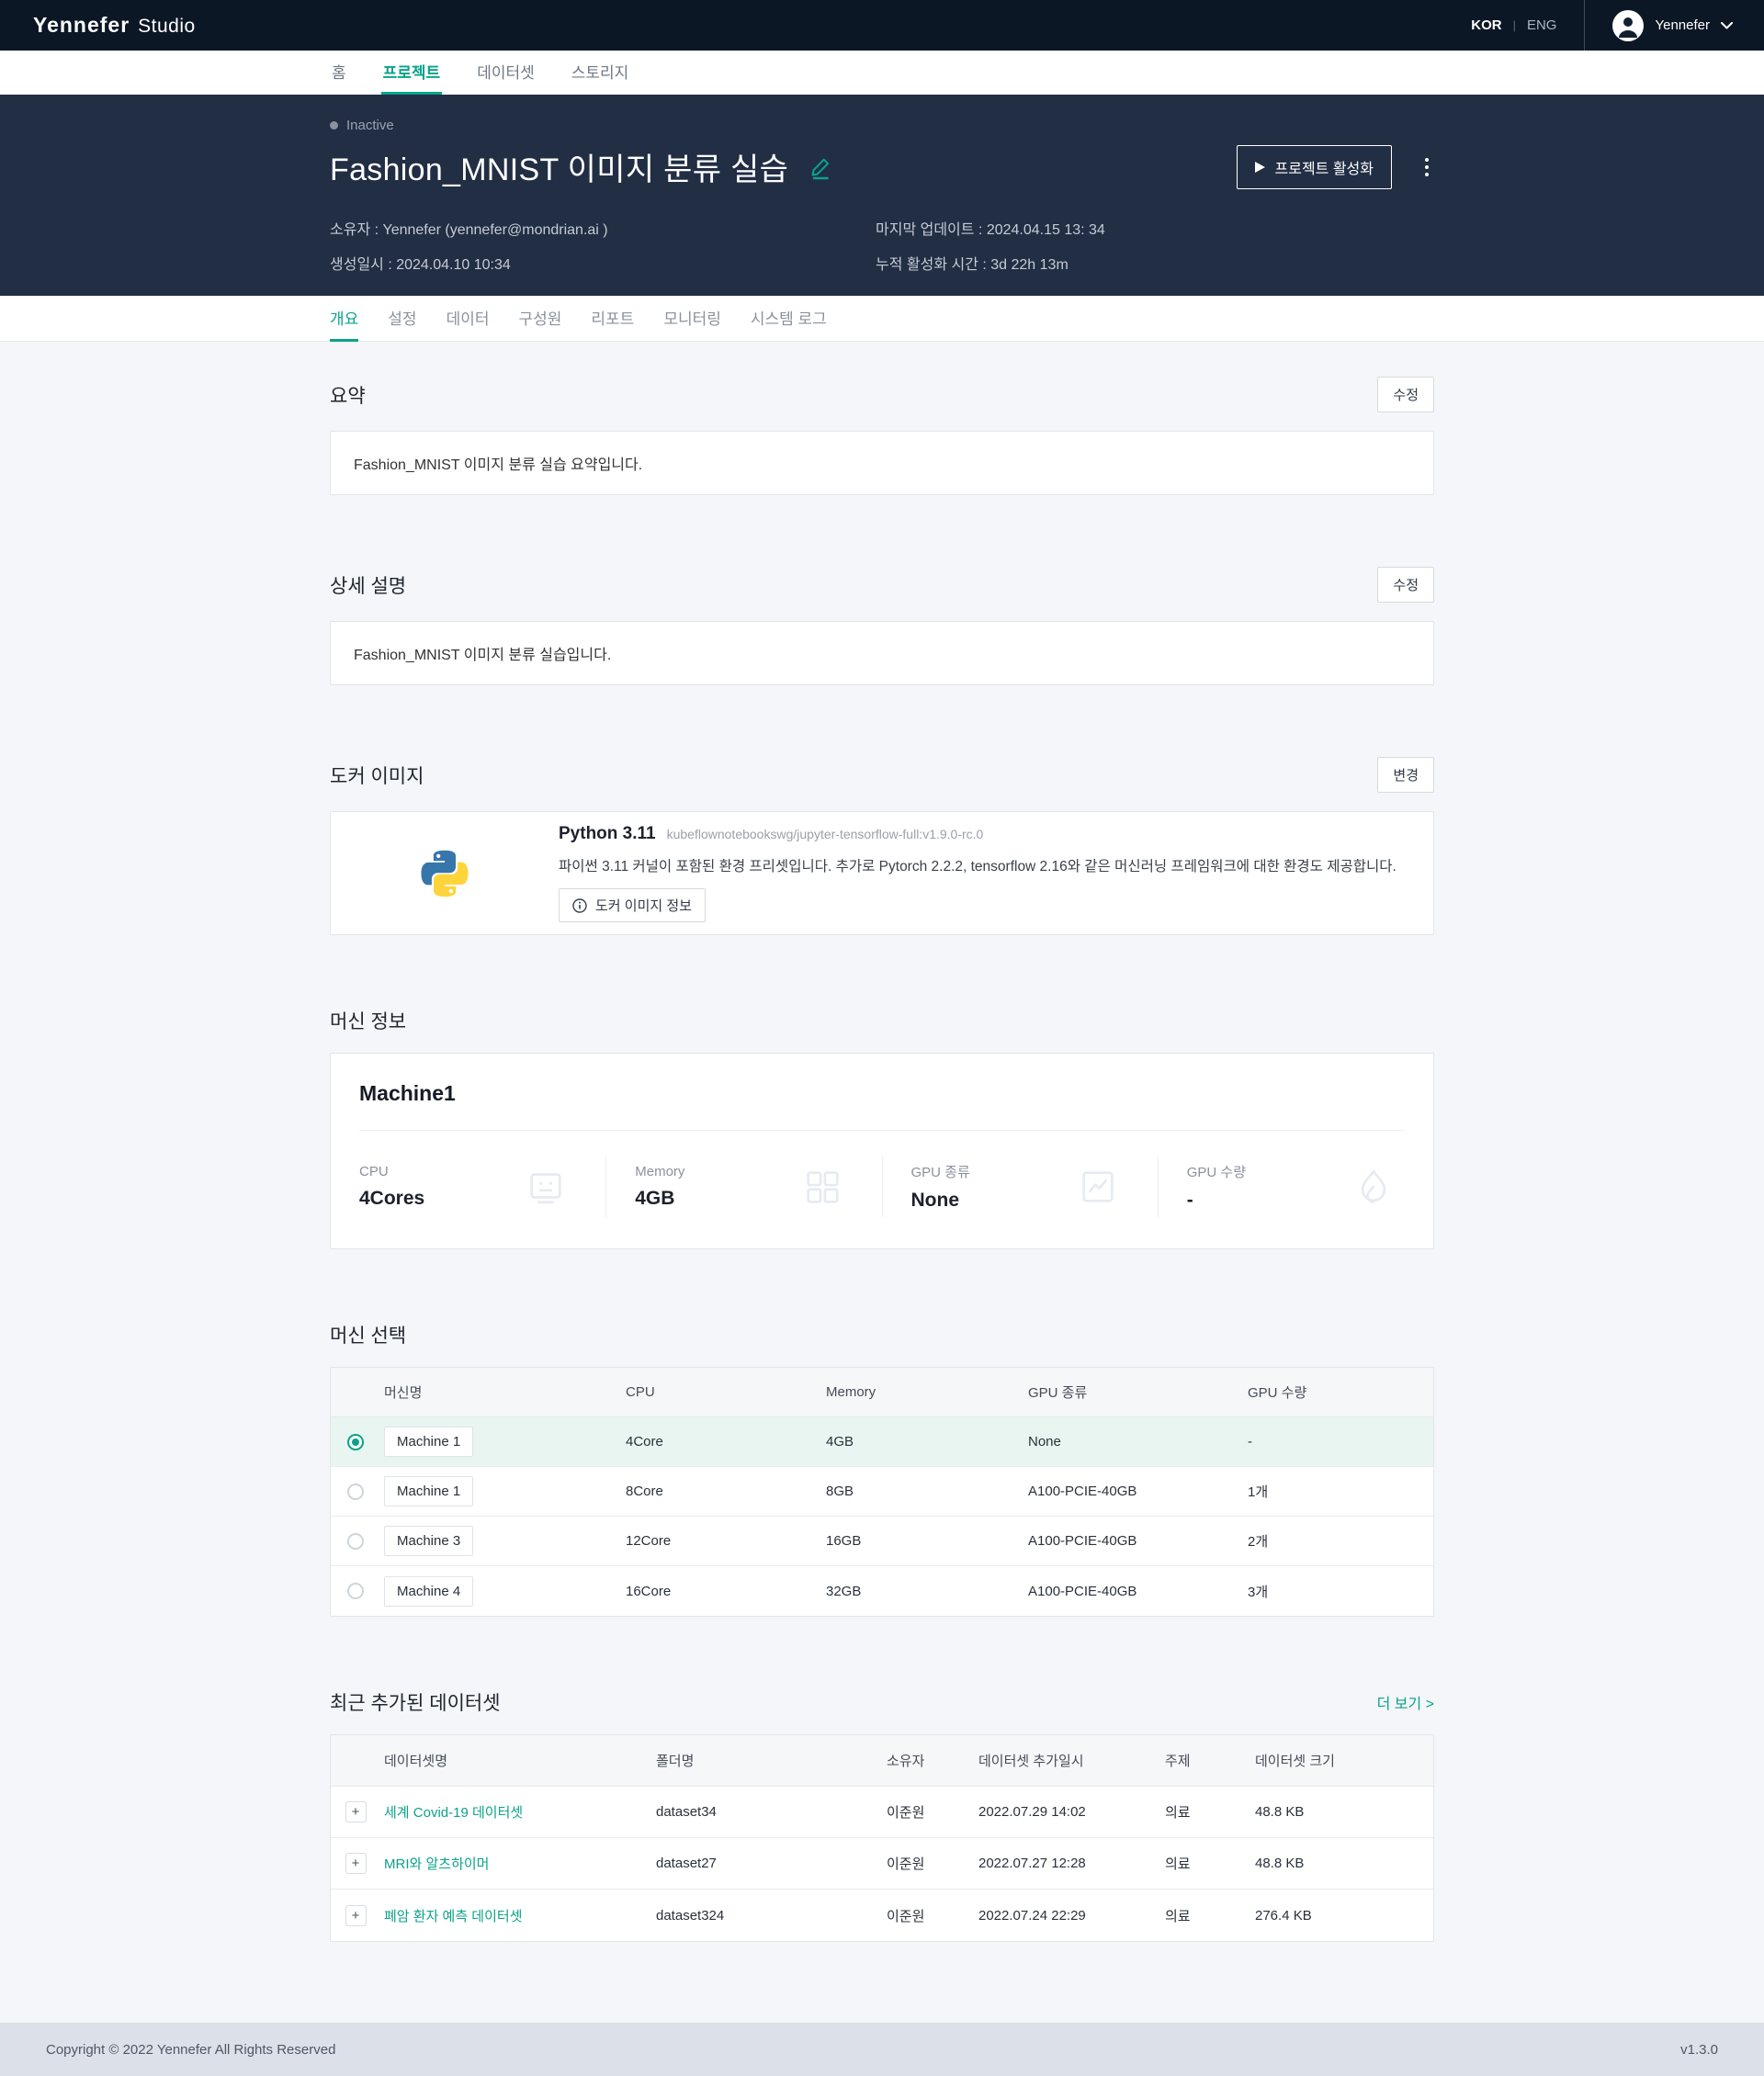  I want to click on topbar-divider, so click(1585, 25).